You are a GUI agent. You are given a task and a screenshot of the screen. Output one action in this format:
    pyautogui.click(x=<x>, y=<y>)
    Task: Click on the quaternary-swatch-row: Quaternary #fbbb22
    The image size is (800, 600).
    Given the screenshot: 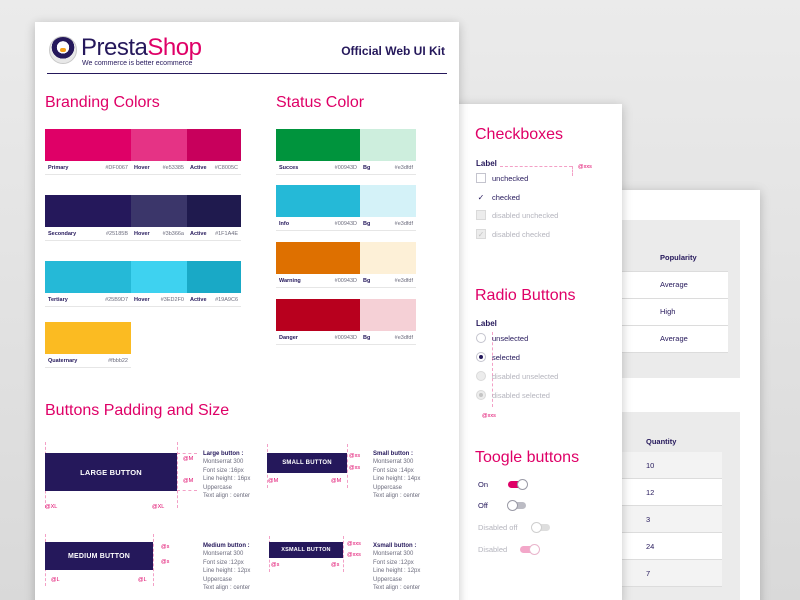 What is the action you would take?
    pyautogui.click(x=88, y=345)
    